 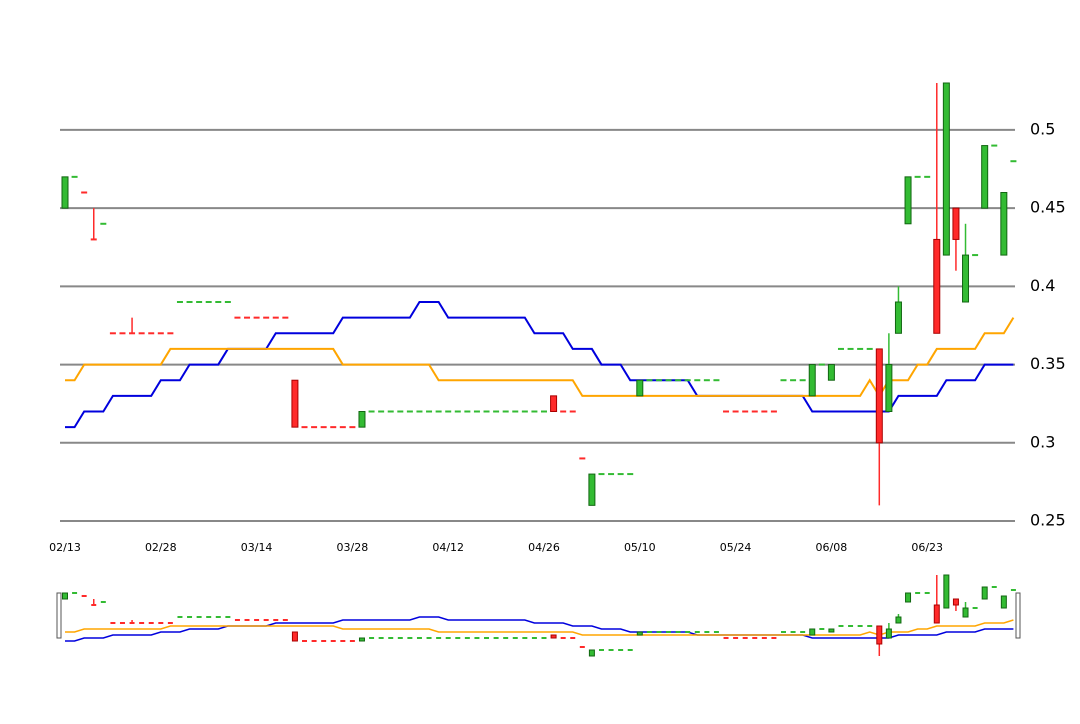 I want to click on y-tick-label: 0.5, so click(x=1042, y=128).